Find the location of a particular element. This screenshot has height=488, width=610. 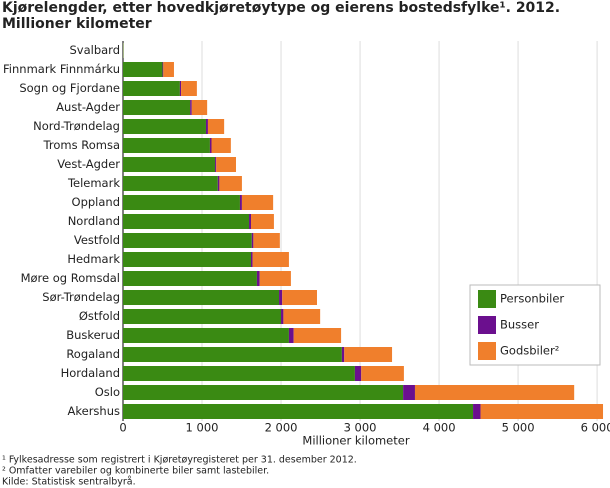

y-tick-label: Hedmark is located at coordinates (93, 259).